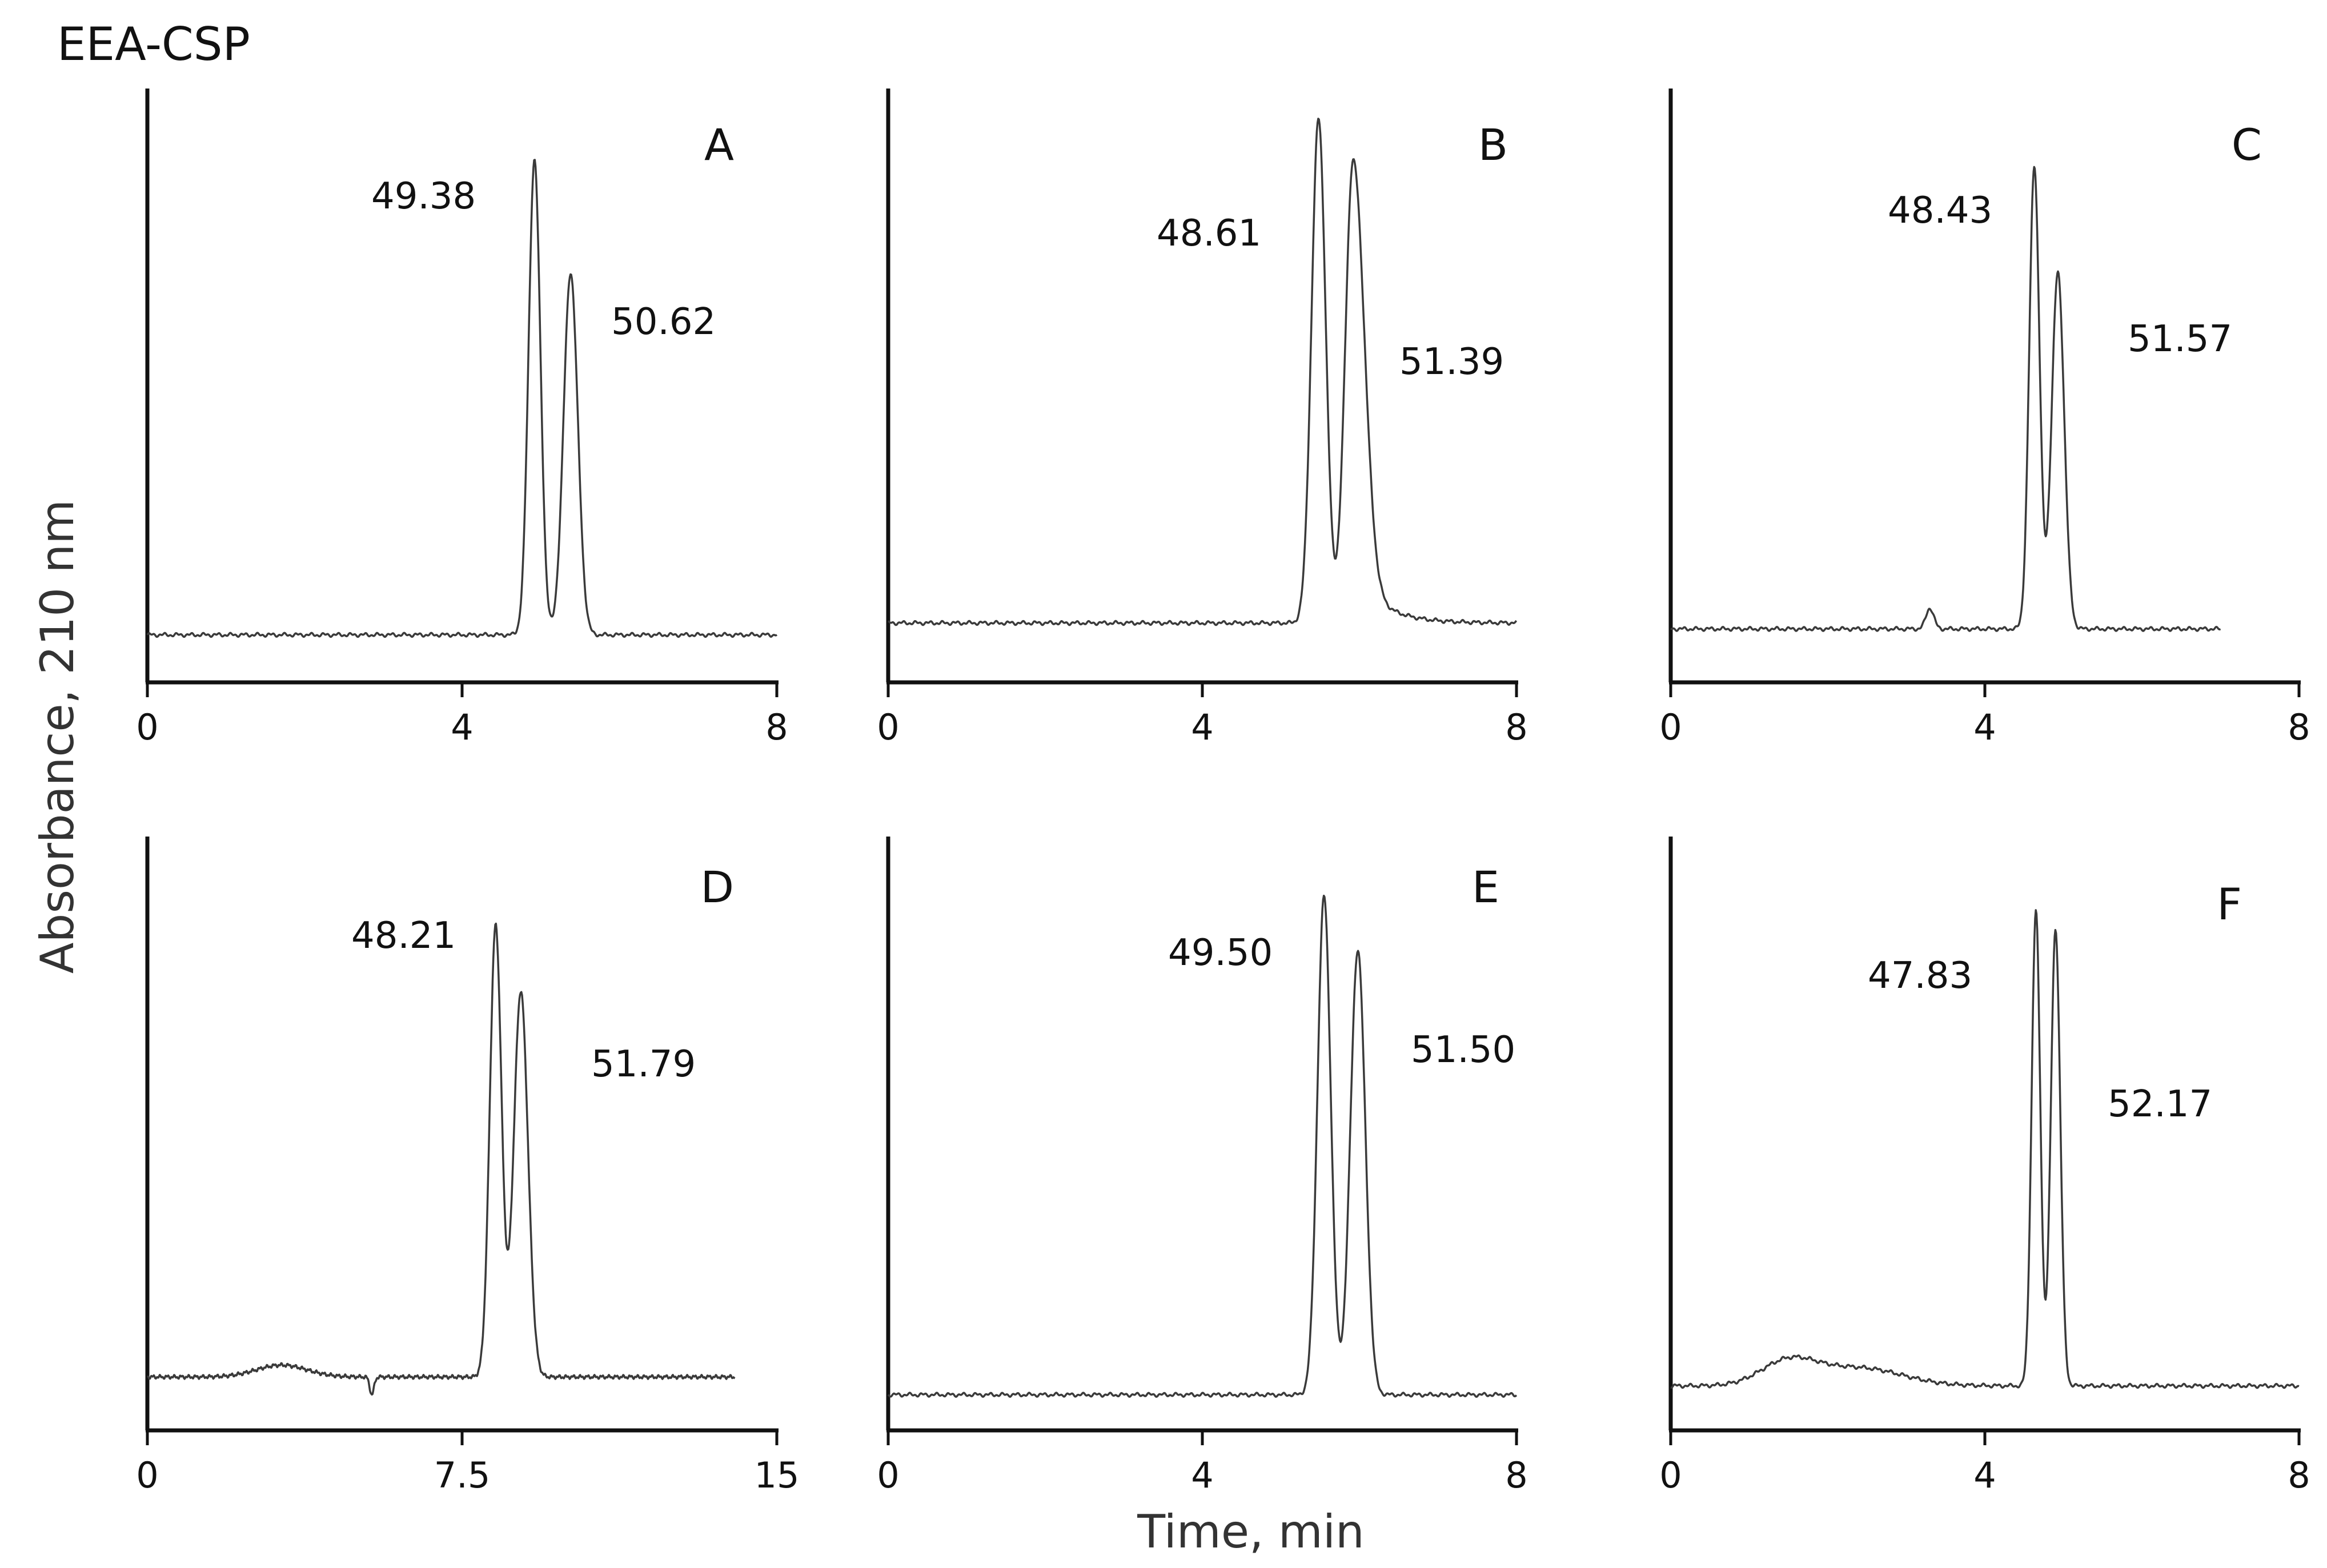 The height and width of the screenshot is (1568, 2327). I want to click on panel-e-letter: E, so click(1485, 887).